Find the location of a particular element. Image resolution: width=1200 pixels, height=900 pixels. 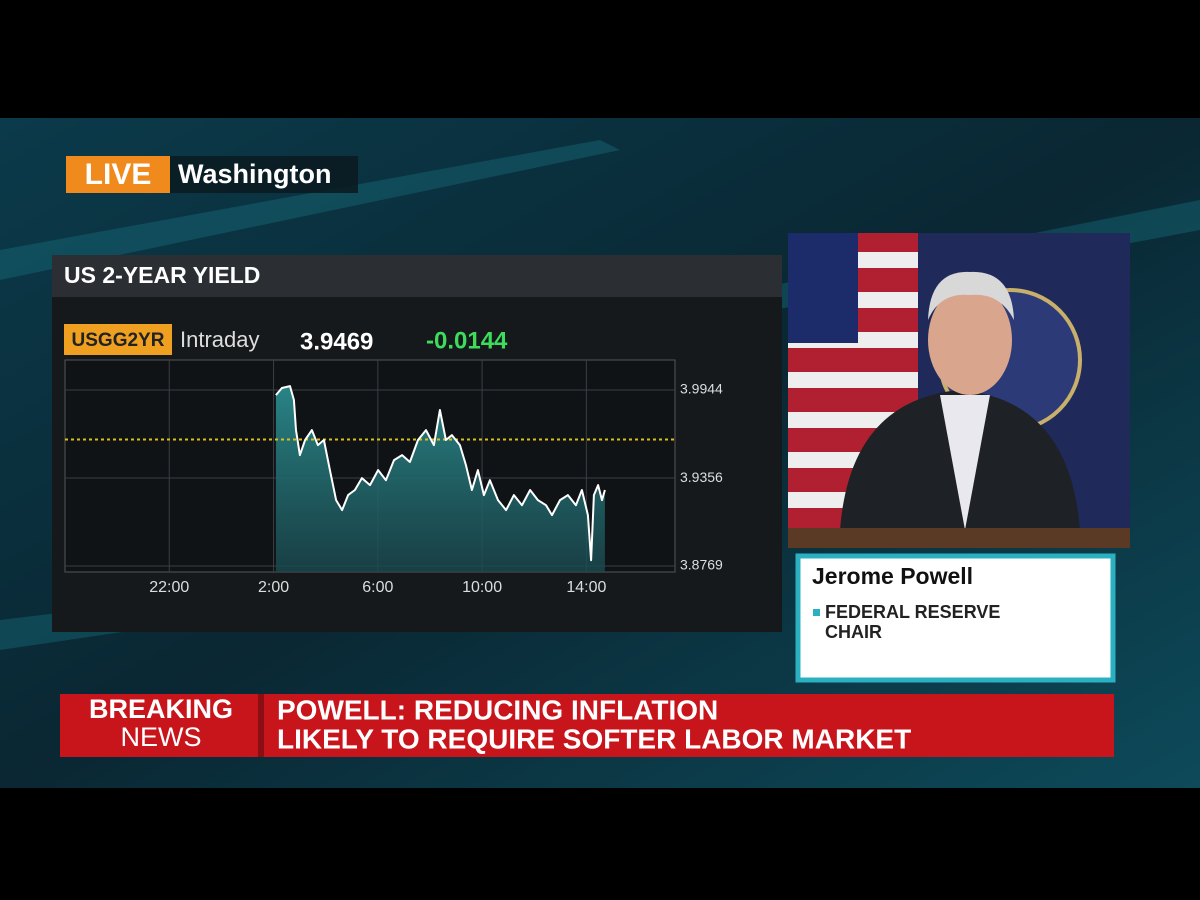

location: Washington is located at coordinates (254, 174).